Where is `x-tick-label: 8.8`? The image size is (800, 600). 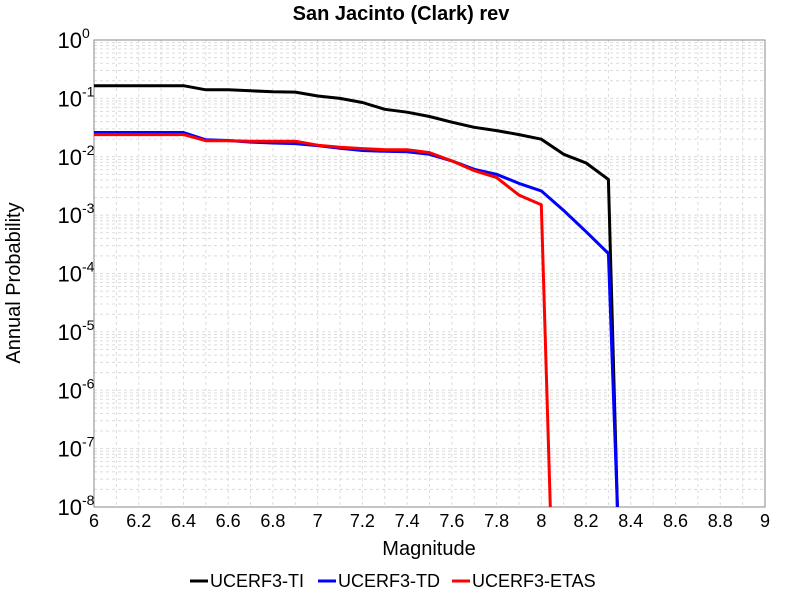
x-tick-label: 8.8 is located at coordinates (720, 521).